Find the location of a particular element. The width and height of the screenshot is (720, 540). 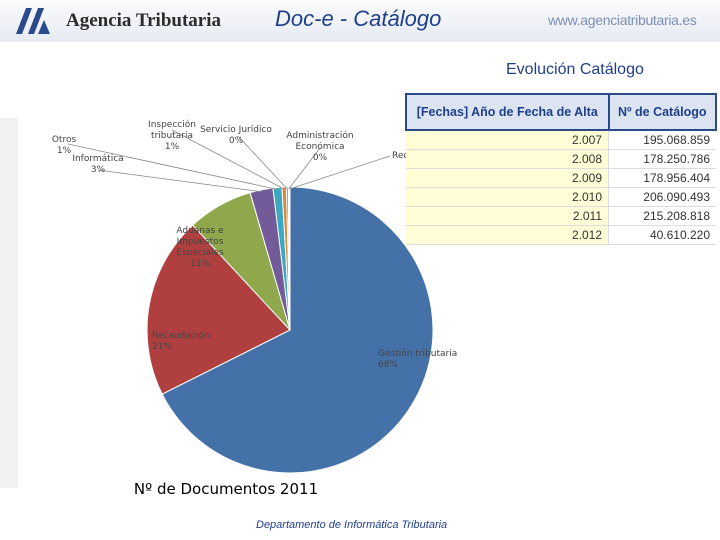

table-row: 2.008 178.250.786 is located at coordinates (561, 159).